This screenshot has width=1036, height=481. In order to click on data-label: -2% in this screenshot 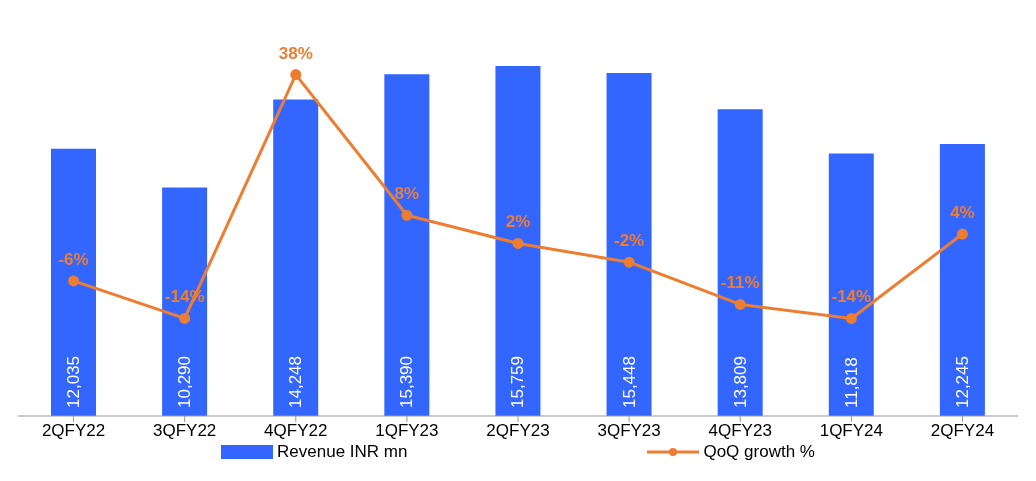, I will do `click(629, 241)`.